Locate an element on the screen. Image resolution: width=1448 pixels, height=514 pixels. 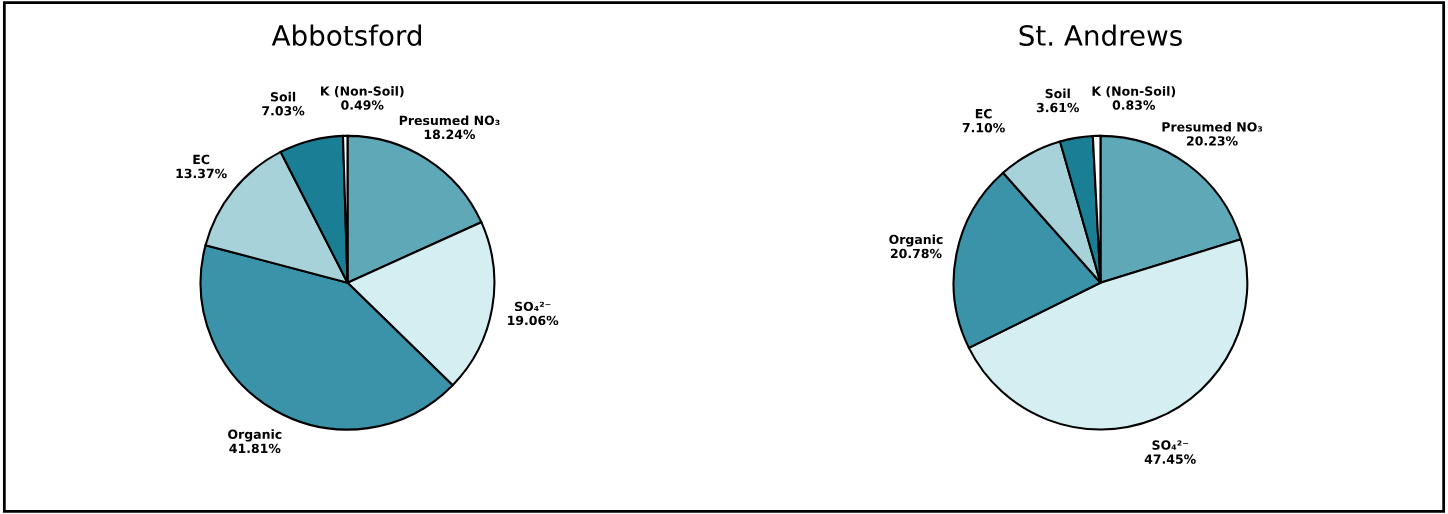
data-label: 20.23% is located at coordinates (1212, 141).